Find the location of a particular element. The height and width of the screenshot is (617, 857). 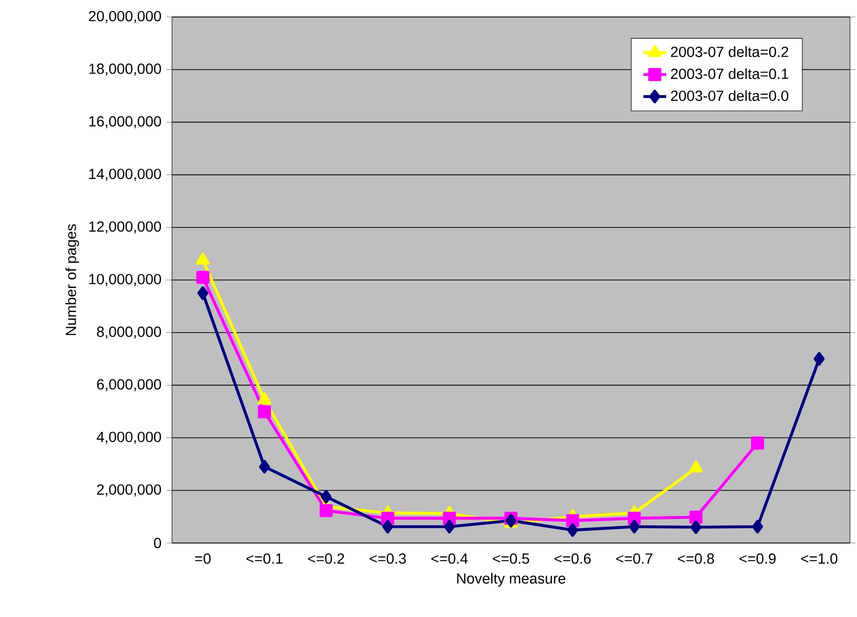

legend-label: 2003-07 delta=0.2 is located at coordinates (729, 52).